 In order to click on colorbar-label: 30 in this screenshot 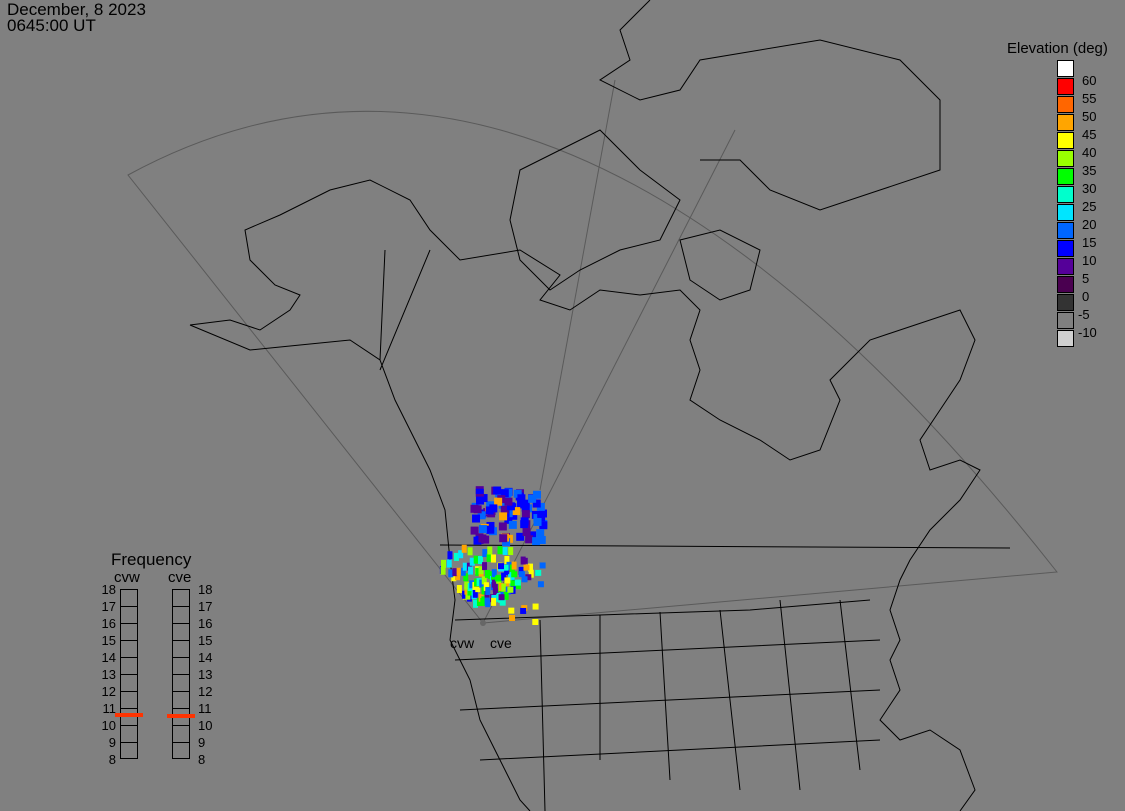, I will do `click(1089, 188)`.